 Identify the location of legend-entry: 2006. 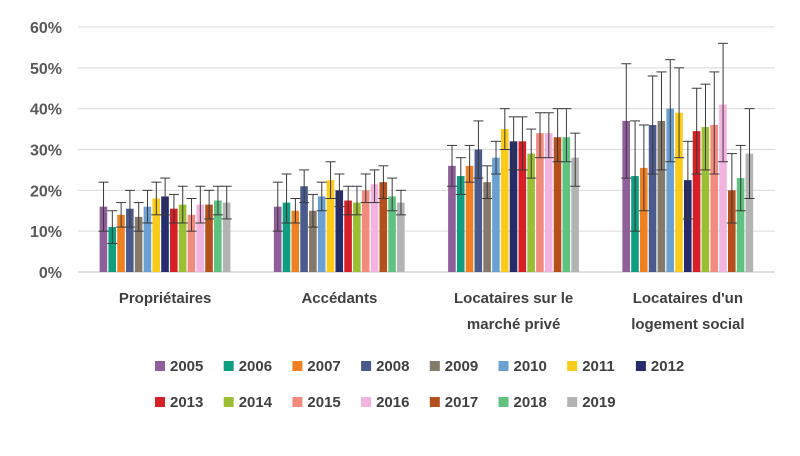
(255, 366).